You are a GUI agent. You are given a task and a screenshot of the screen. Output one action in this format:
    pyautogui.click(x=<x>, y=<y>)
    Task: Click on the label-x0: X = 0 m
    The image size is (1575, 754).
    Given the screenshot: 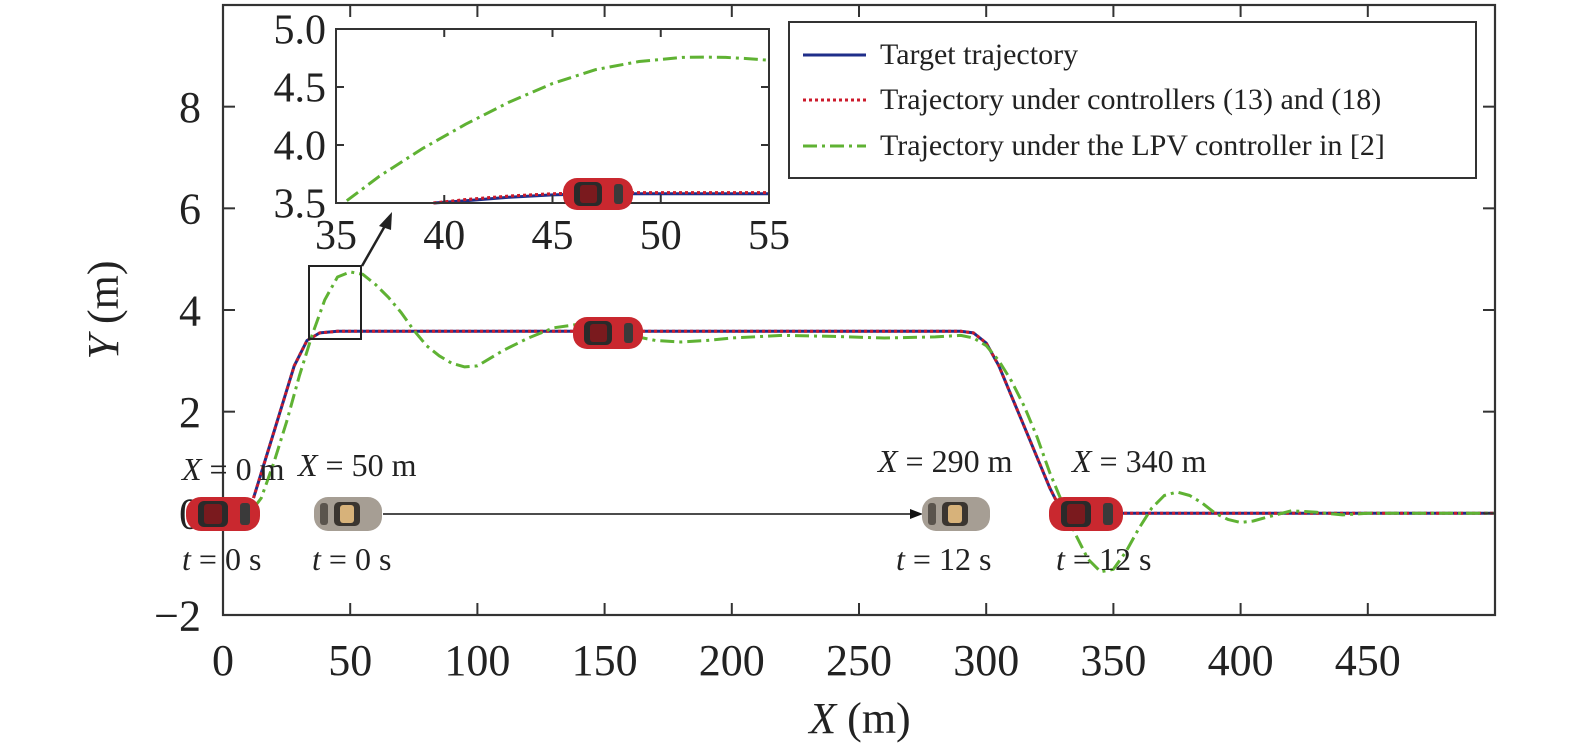 What is the action you would take?
    pyautogui.click(x=232, y=469)
    